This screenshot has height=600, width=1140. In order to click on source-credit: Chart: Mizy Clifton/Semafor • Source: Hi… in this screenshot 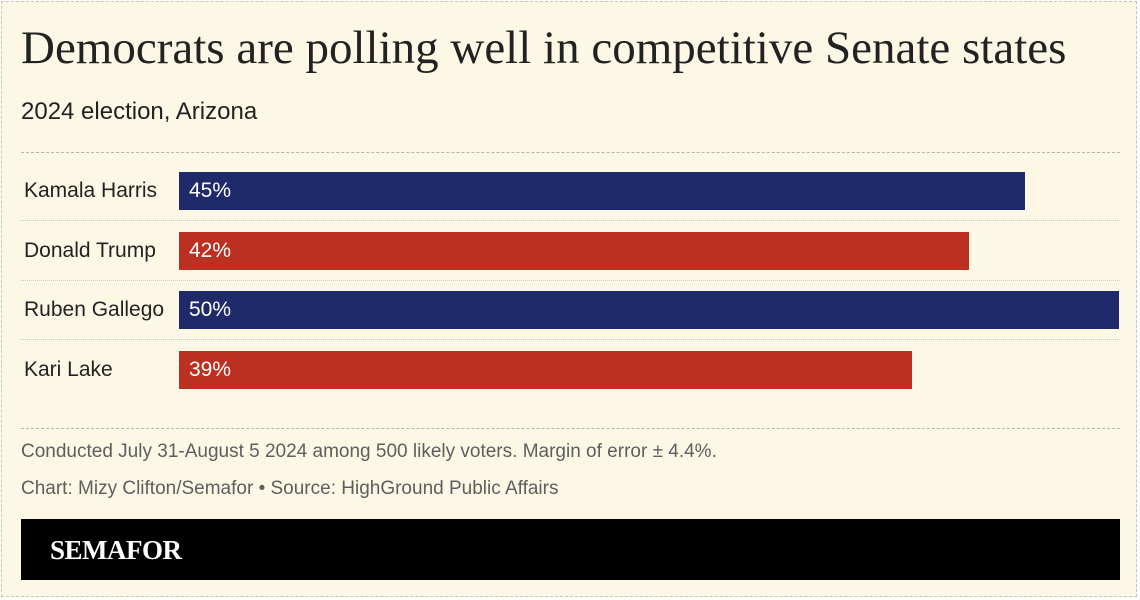, I will do `click(290, 488)`.